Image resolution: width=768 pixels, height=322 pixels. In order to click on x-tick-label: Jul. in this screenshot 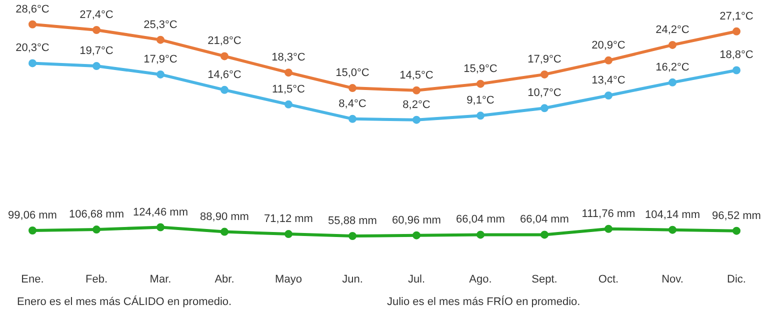, I will do `click(417, 280)`.